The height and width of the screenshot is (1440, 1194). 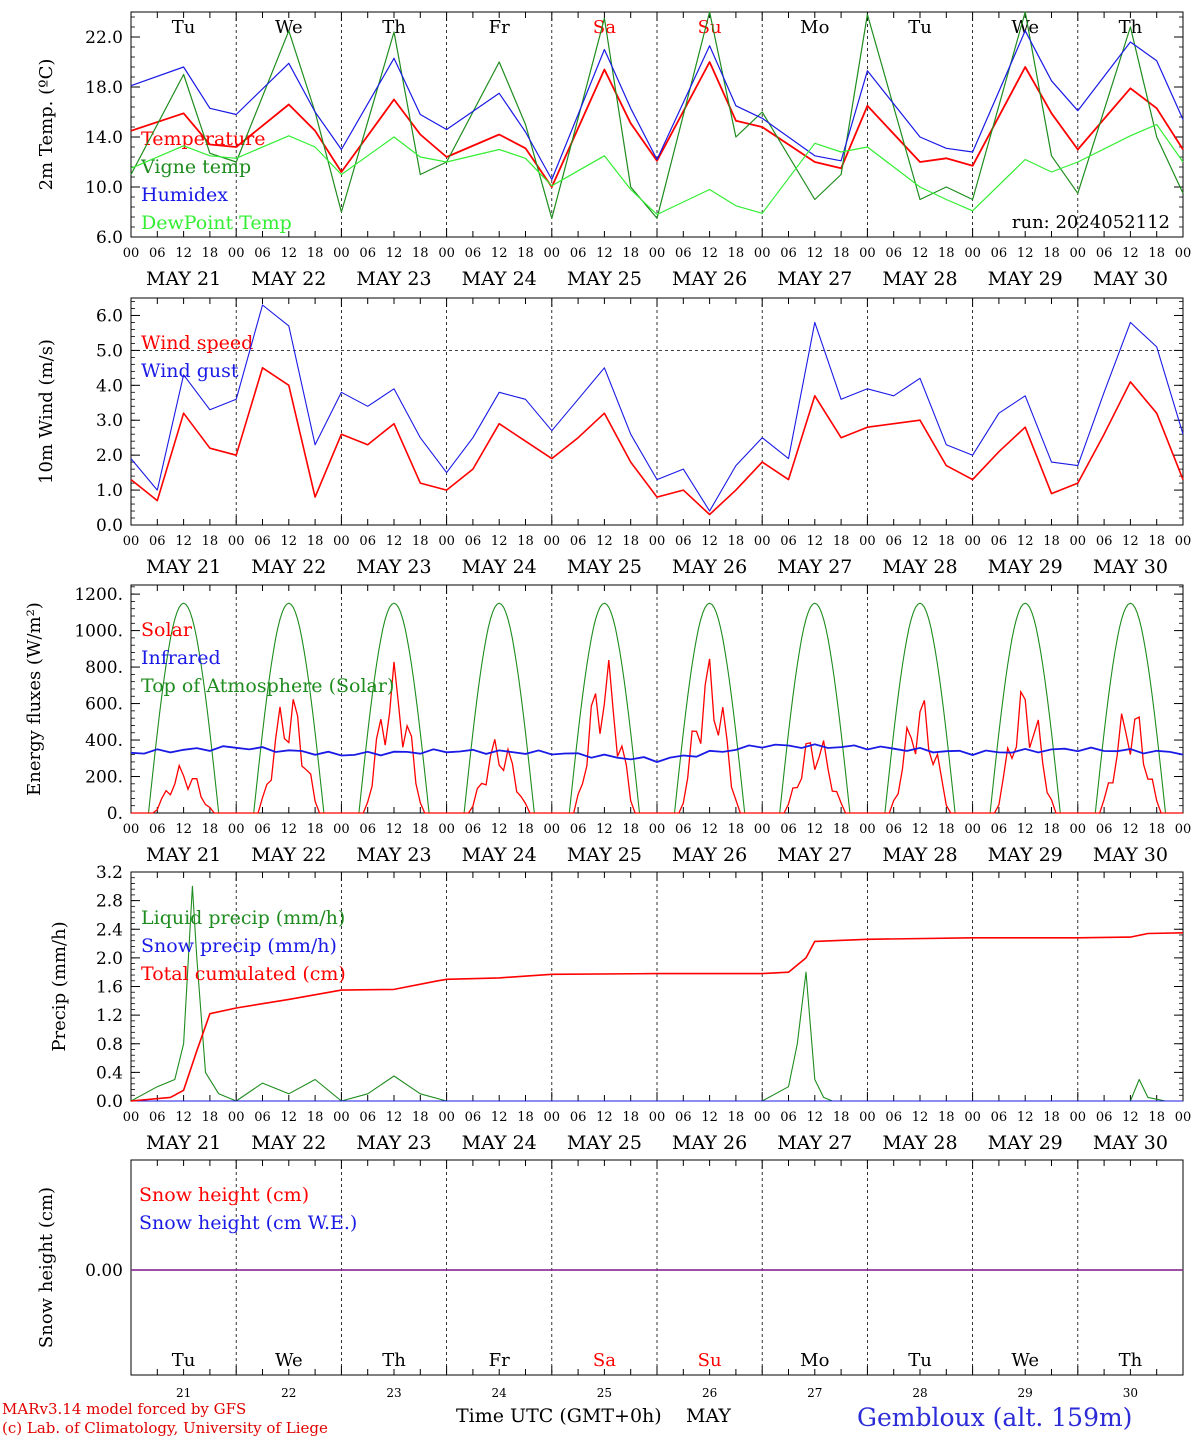 What do you see at coordinates (98, 632) in the screenshot?
I see `y-tick-label: 1000.` at bounding box center [98, 632].